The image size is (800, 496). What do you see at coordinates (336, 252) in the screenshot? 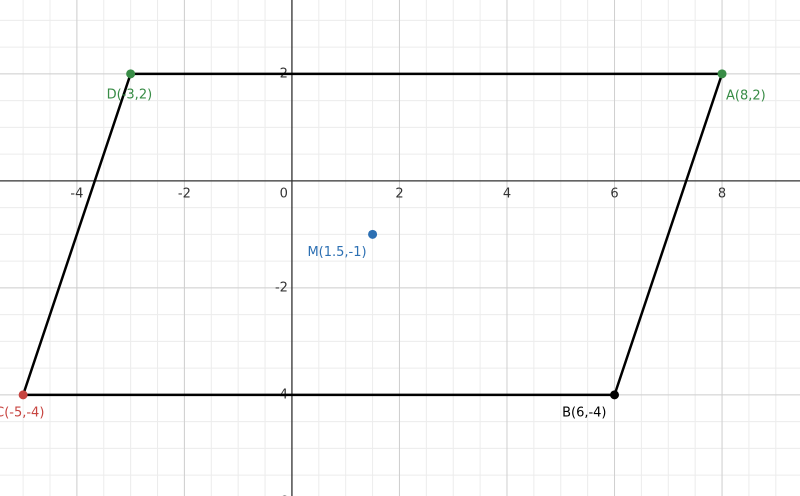
I see `point-label: M(1.5,-1)` at bounding box center [336, 252].